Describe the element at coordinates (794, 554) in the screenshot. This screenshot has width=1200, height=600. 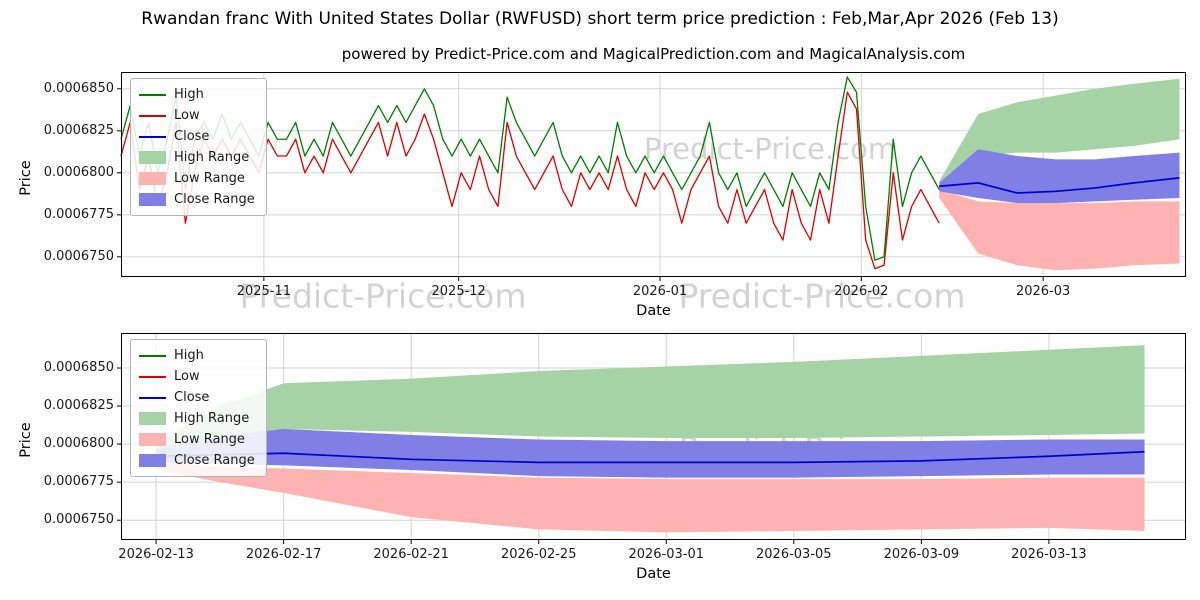
I see `x-tick-label: 2026-03-05` at that location.